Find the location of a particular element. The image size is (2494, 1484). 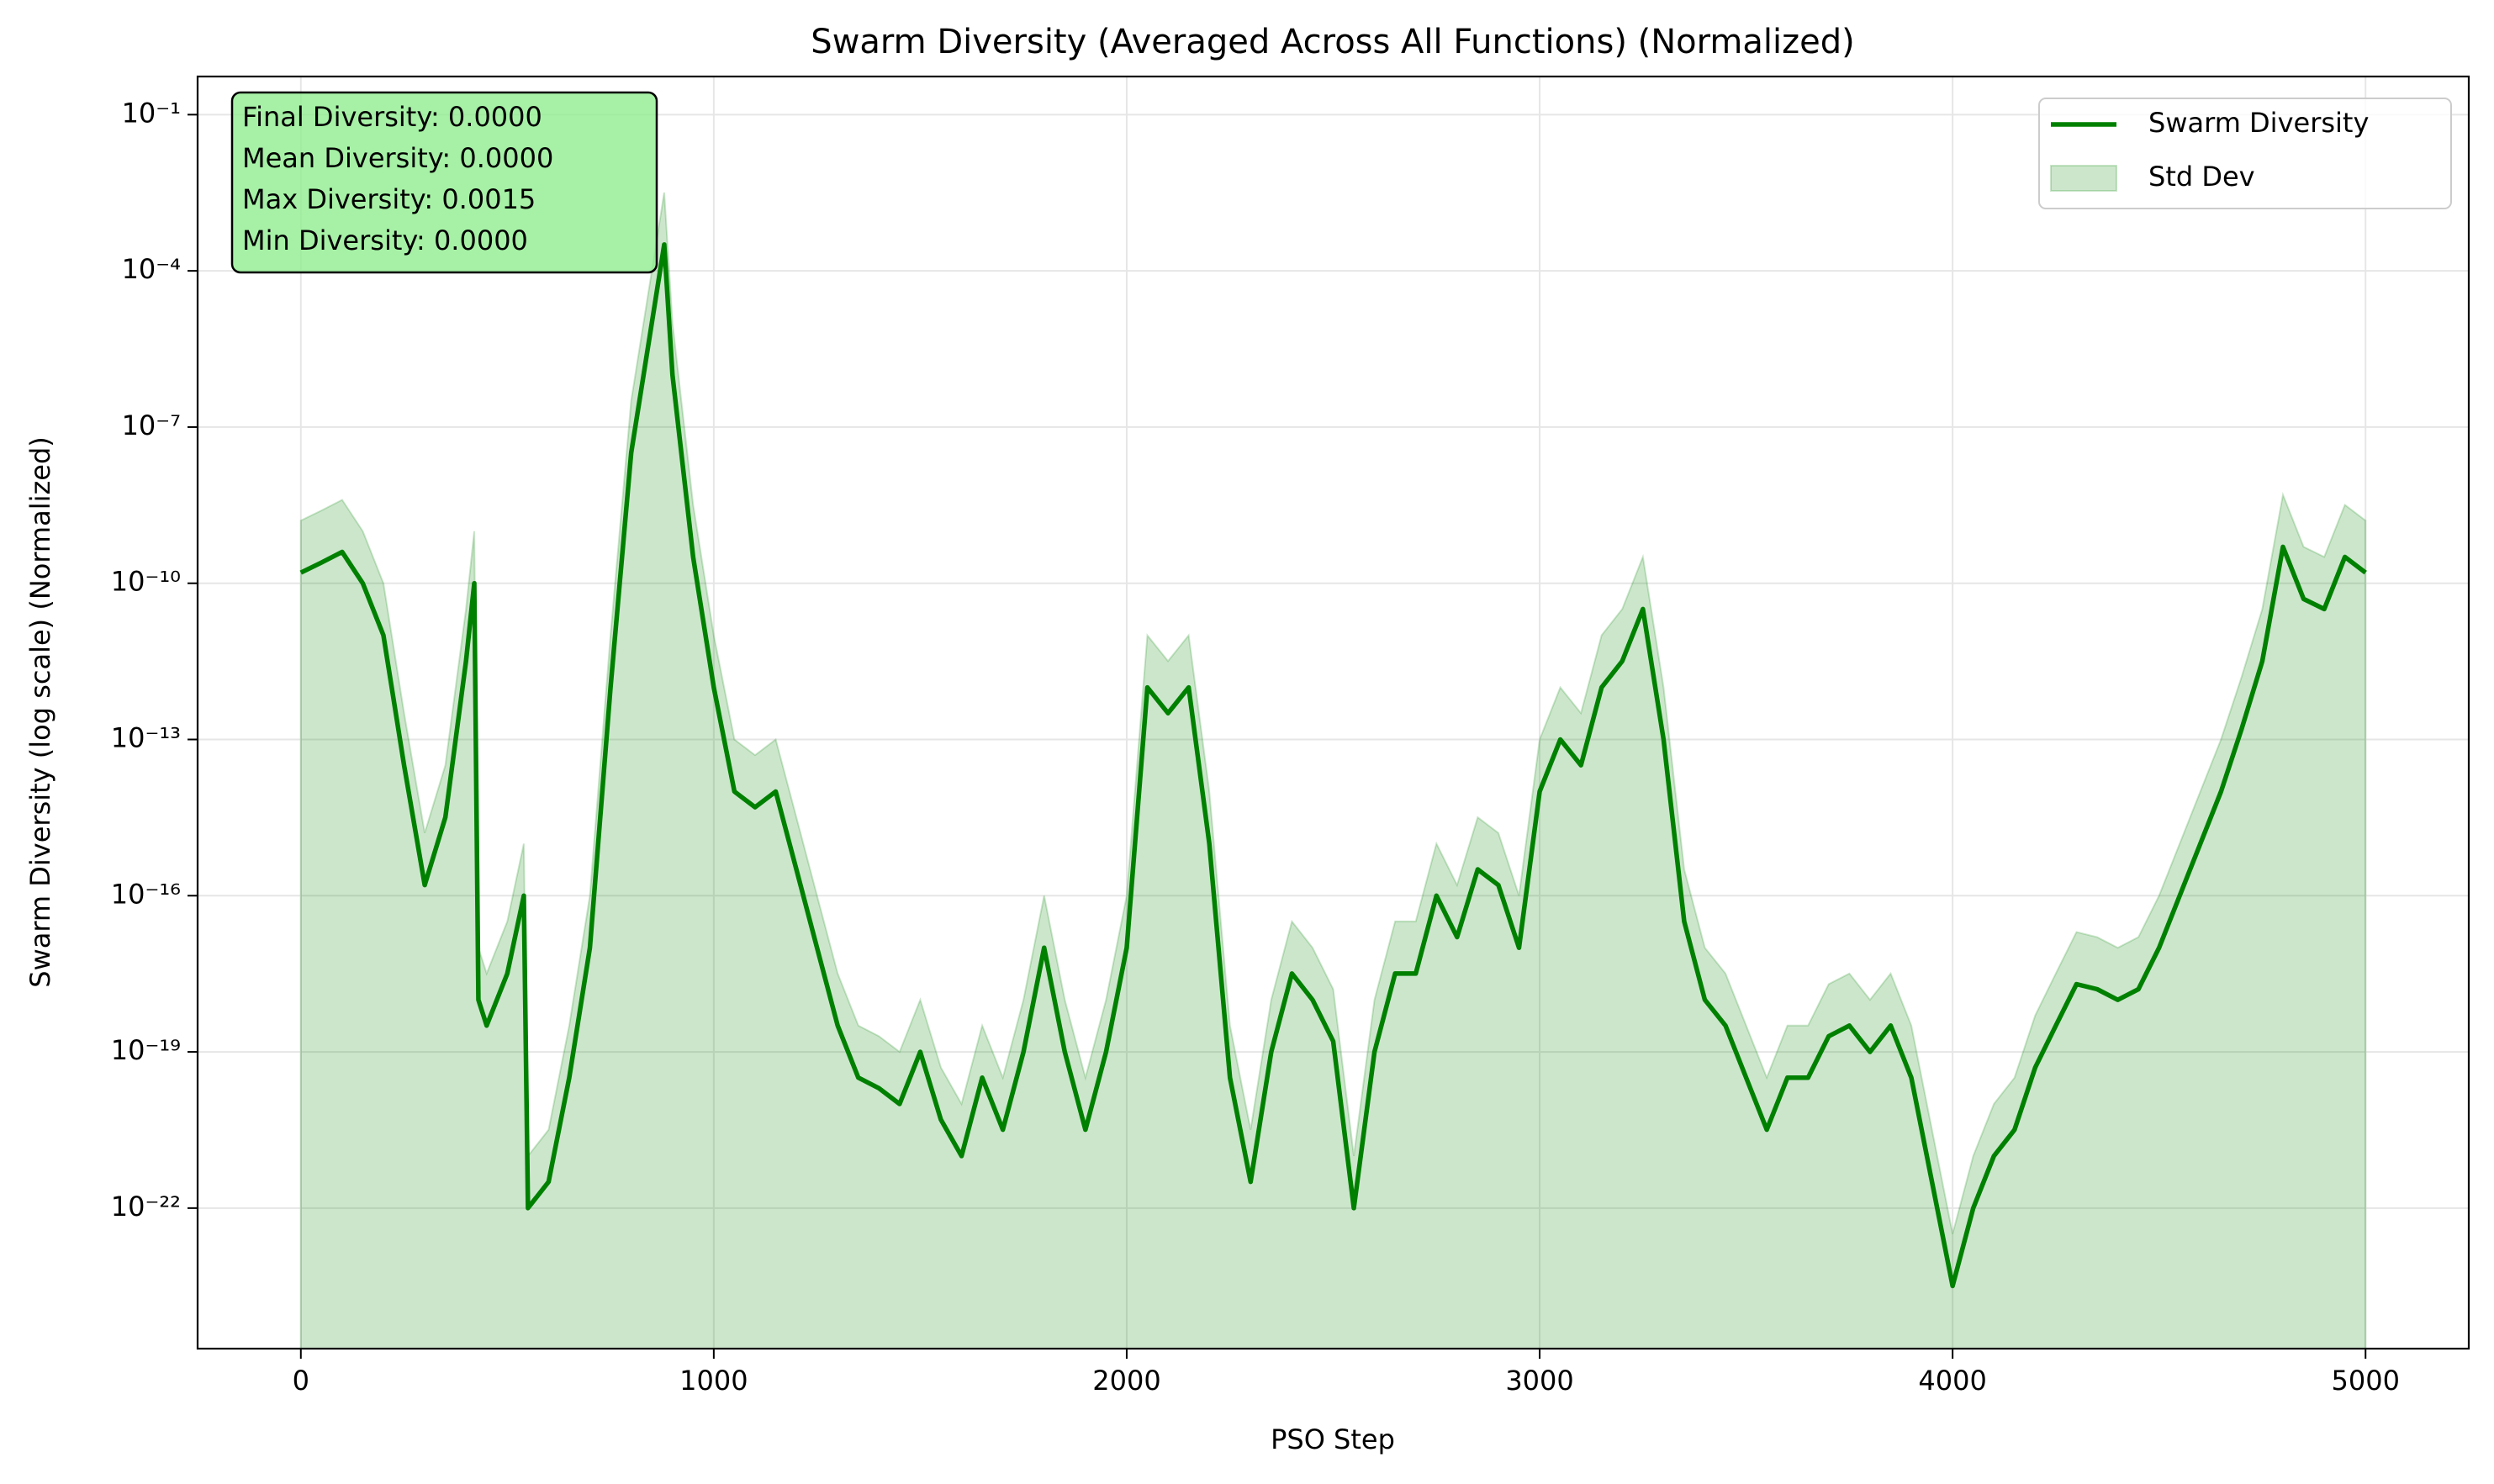

y-tick-label: 10⁻¹³ is located at coordinates (146, 737).